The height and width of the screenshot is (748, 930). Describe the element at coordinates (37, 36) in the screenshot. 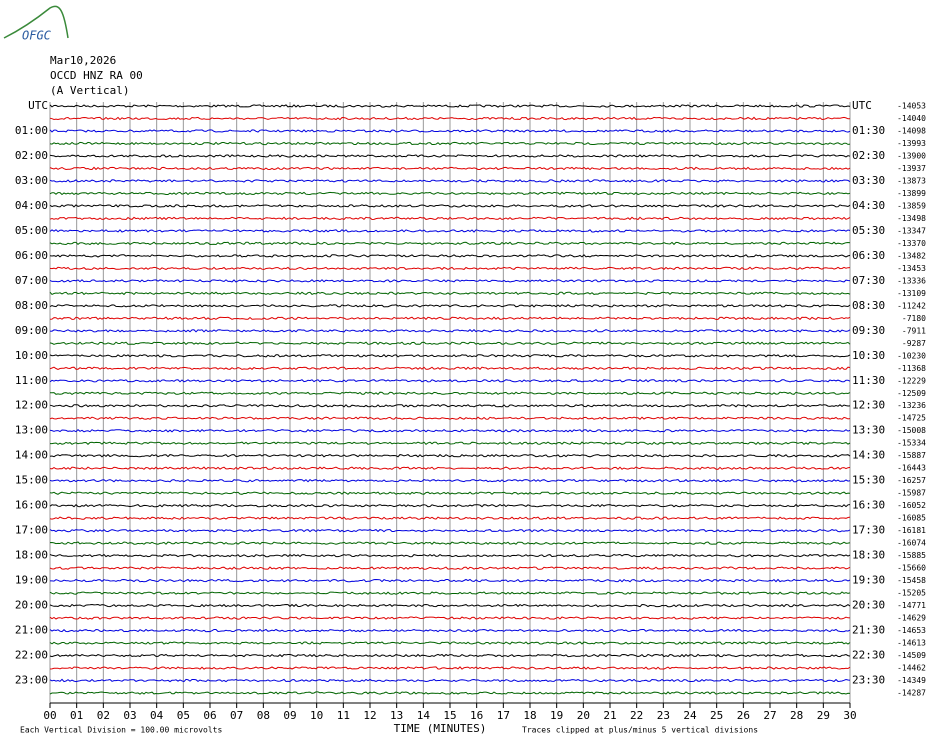

I see `logo: OFGC` at that location.